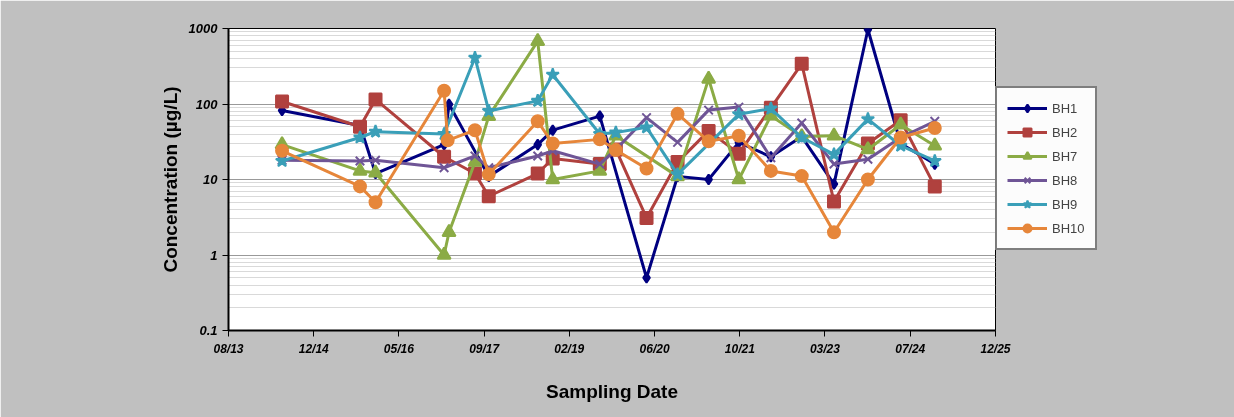 The height and width of the screenshot is (417, 1234). Describe the element at coordinates (485, 348) in the screenshot. I see `x-tick-label: 09/17` at that location.